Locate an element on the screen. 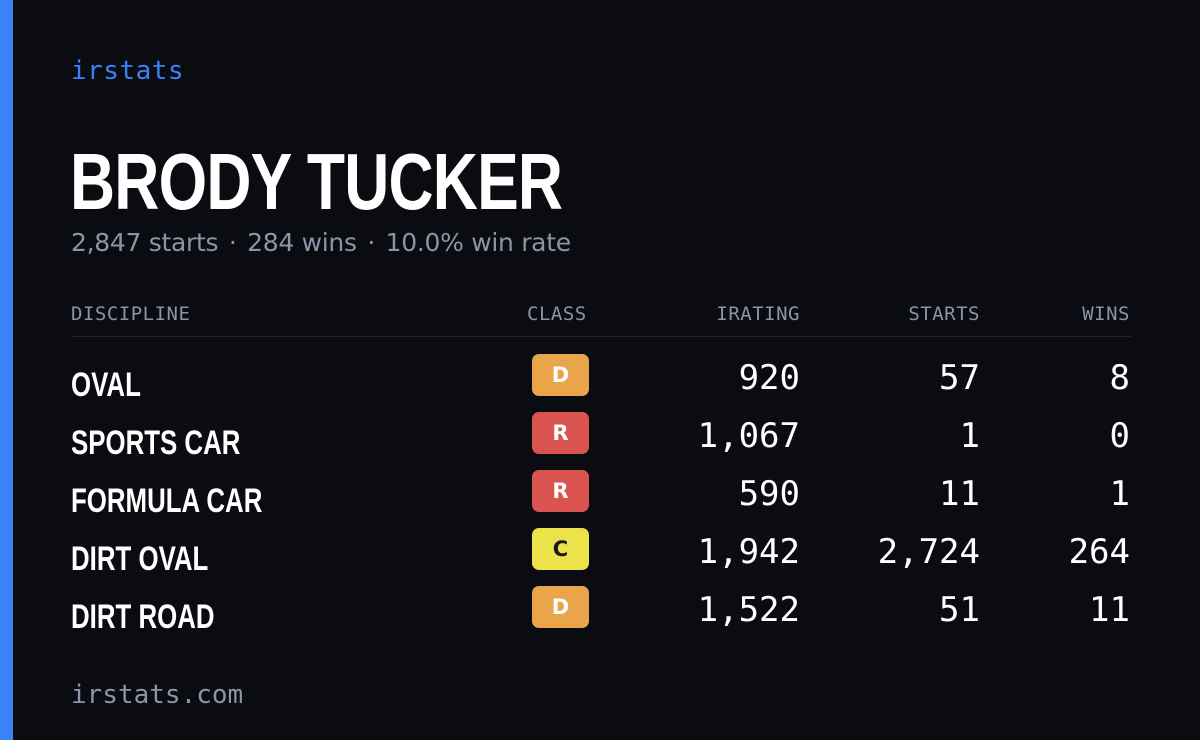 This screenshot has width=1200, height=740. irating-value: 920 is located at coordinates (769, 378).